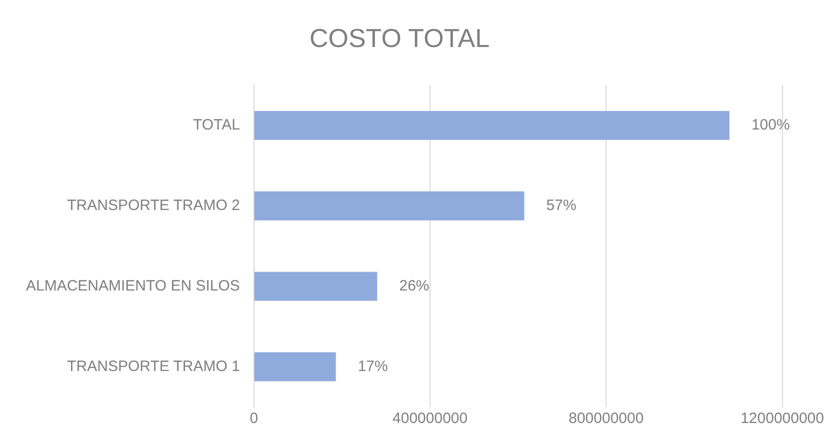  What do you see at coordinates (770, 125) in the screenshot?
I see `annotation: 100%` at bounding box center [770, 125].